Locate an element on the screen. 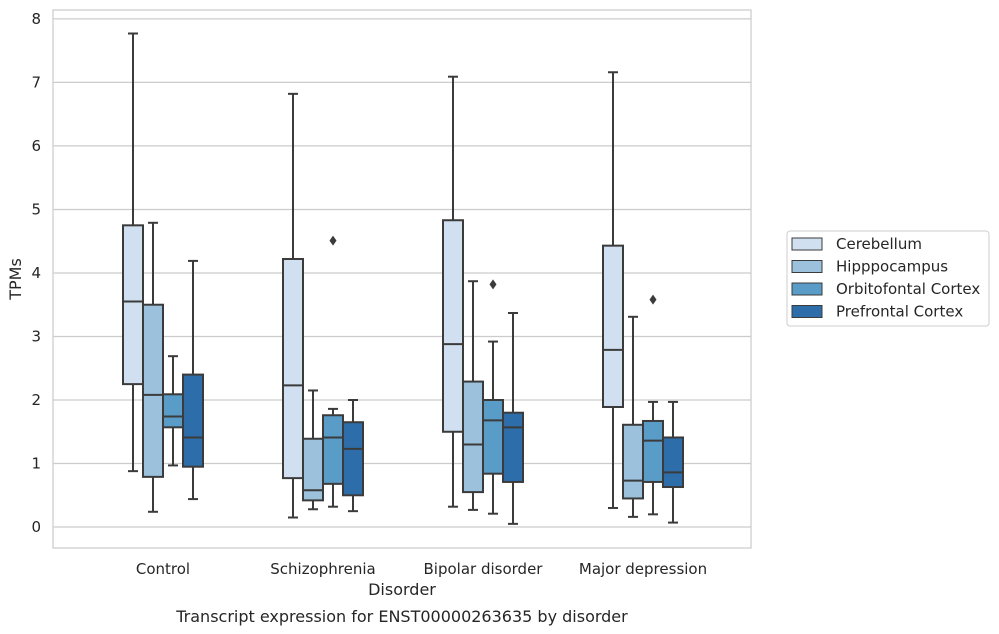 This screenshot has height=634, width=999. legend-label: Orbitofontal Cortex is located at coordinates (908, 289).